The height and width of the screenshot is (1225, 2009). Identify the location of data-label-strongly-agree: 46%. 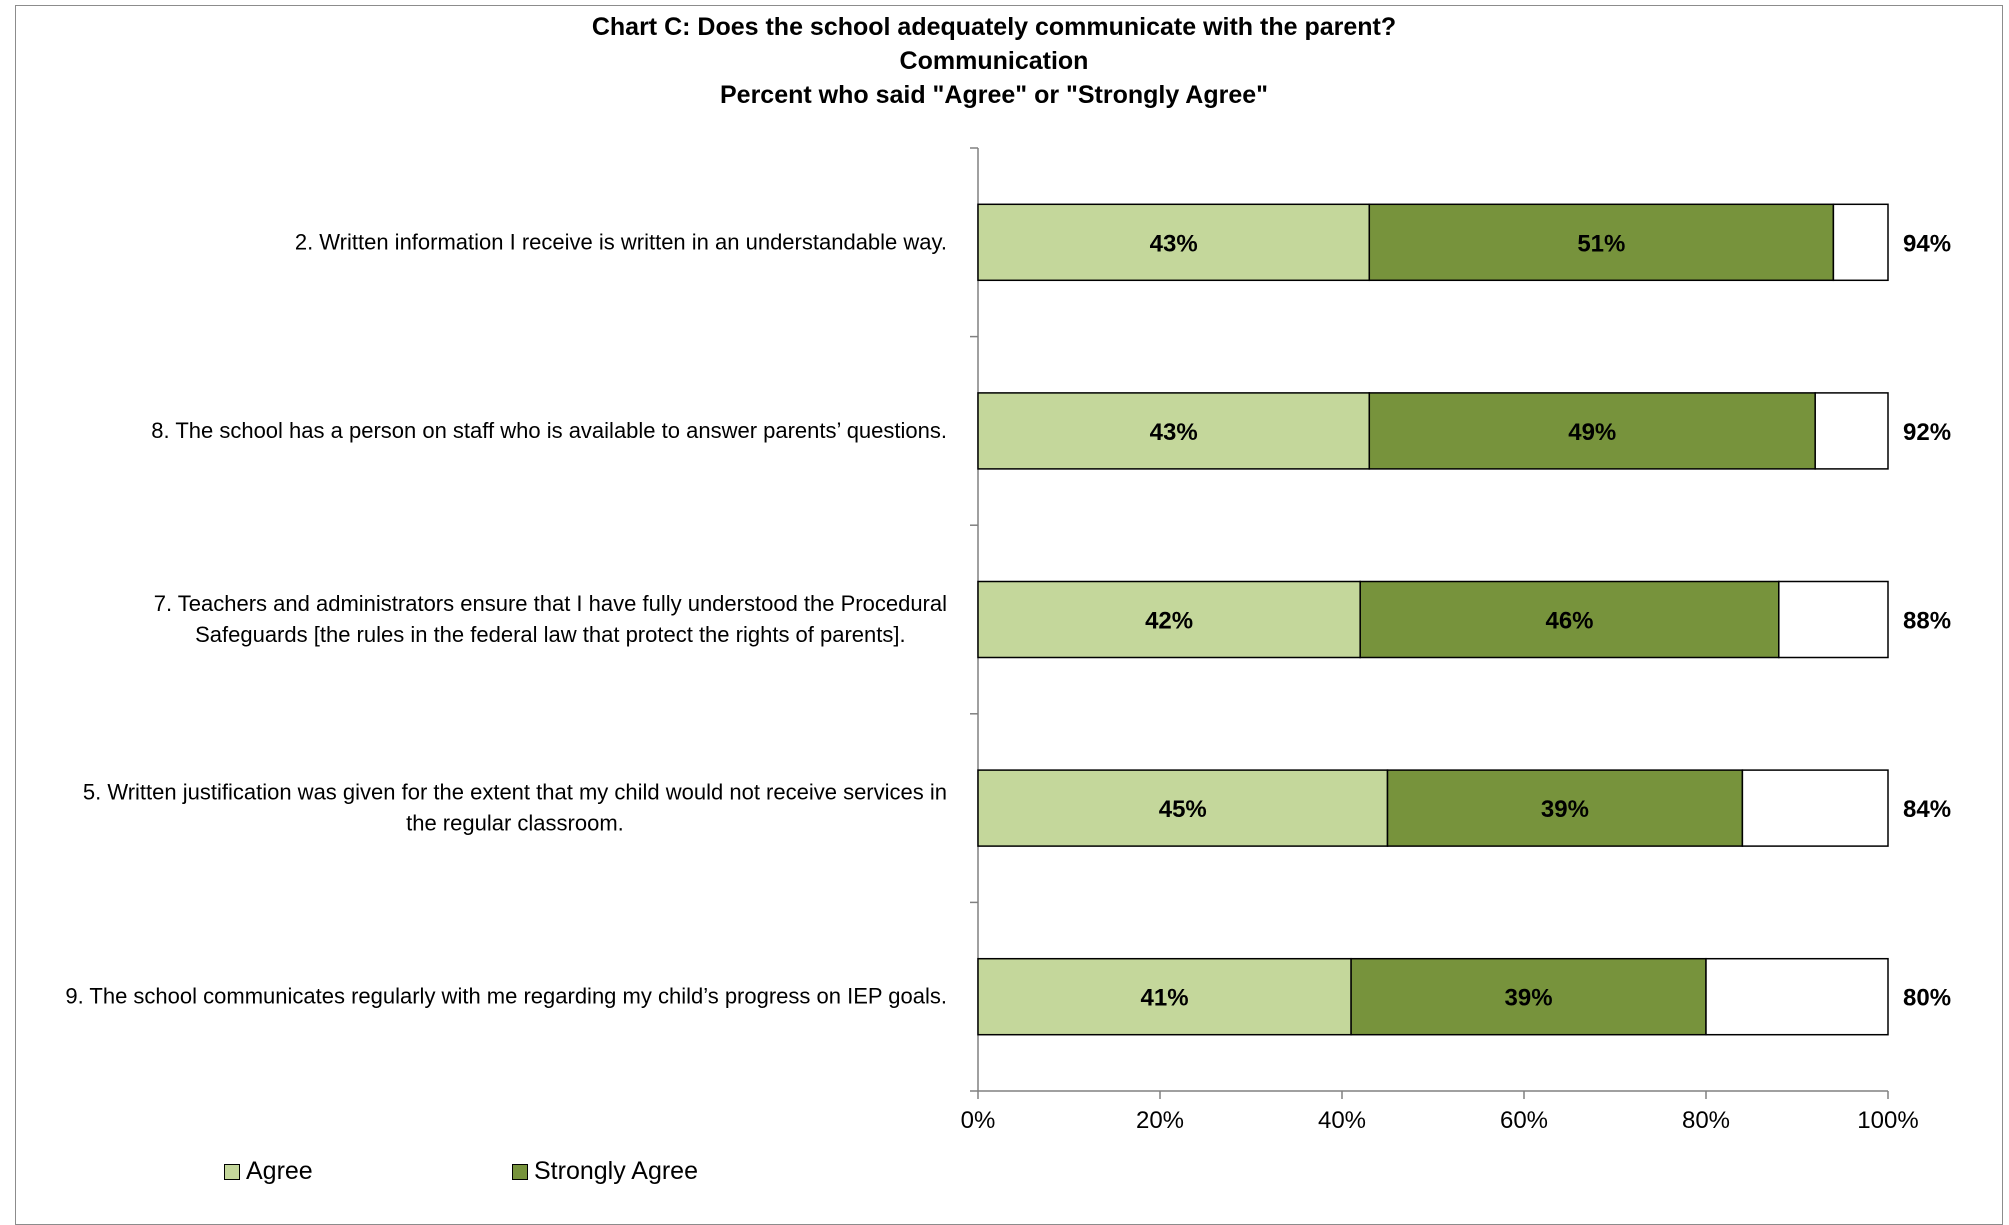
(1569, 621).